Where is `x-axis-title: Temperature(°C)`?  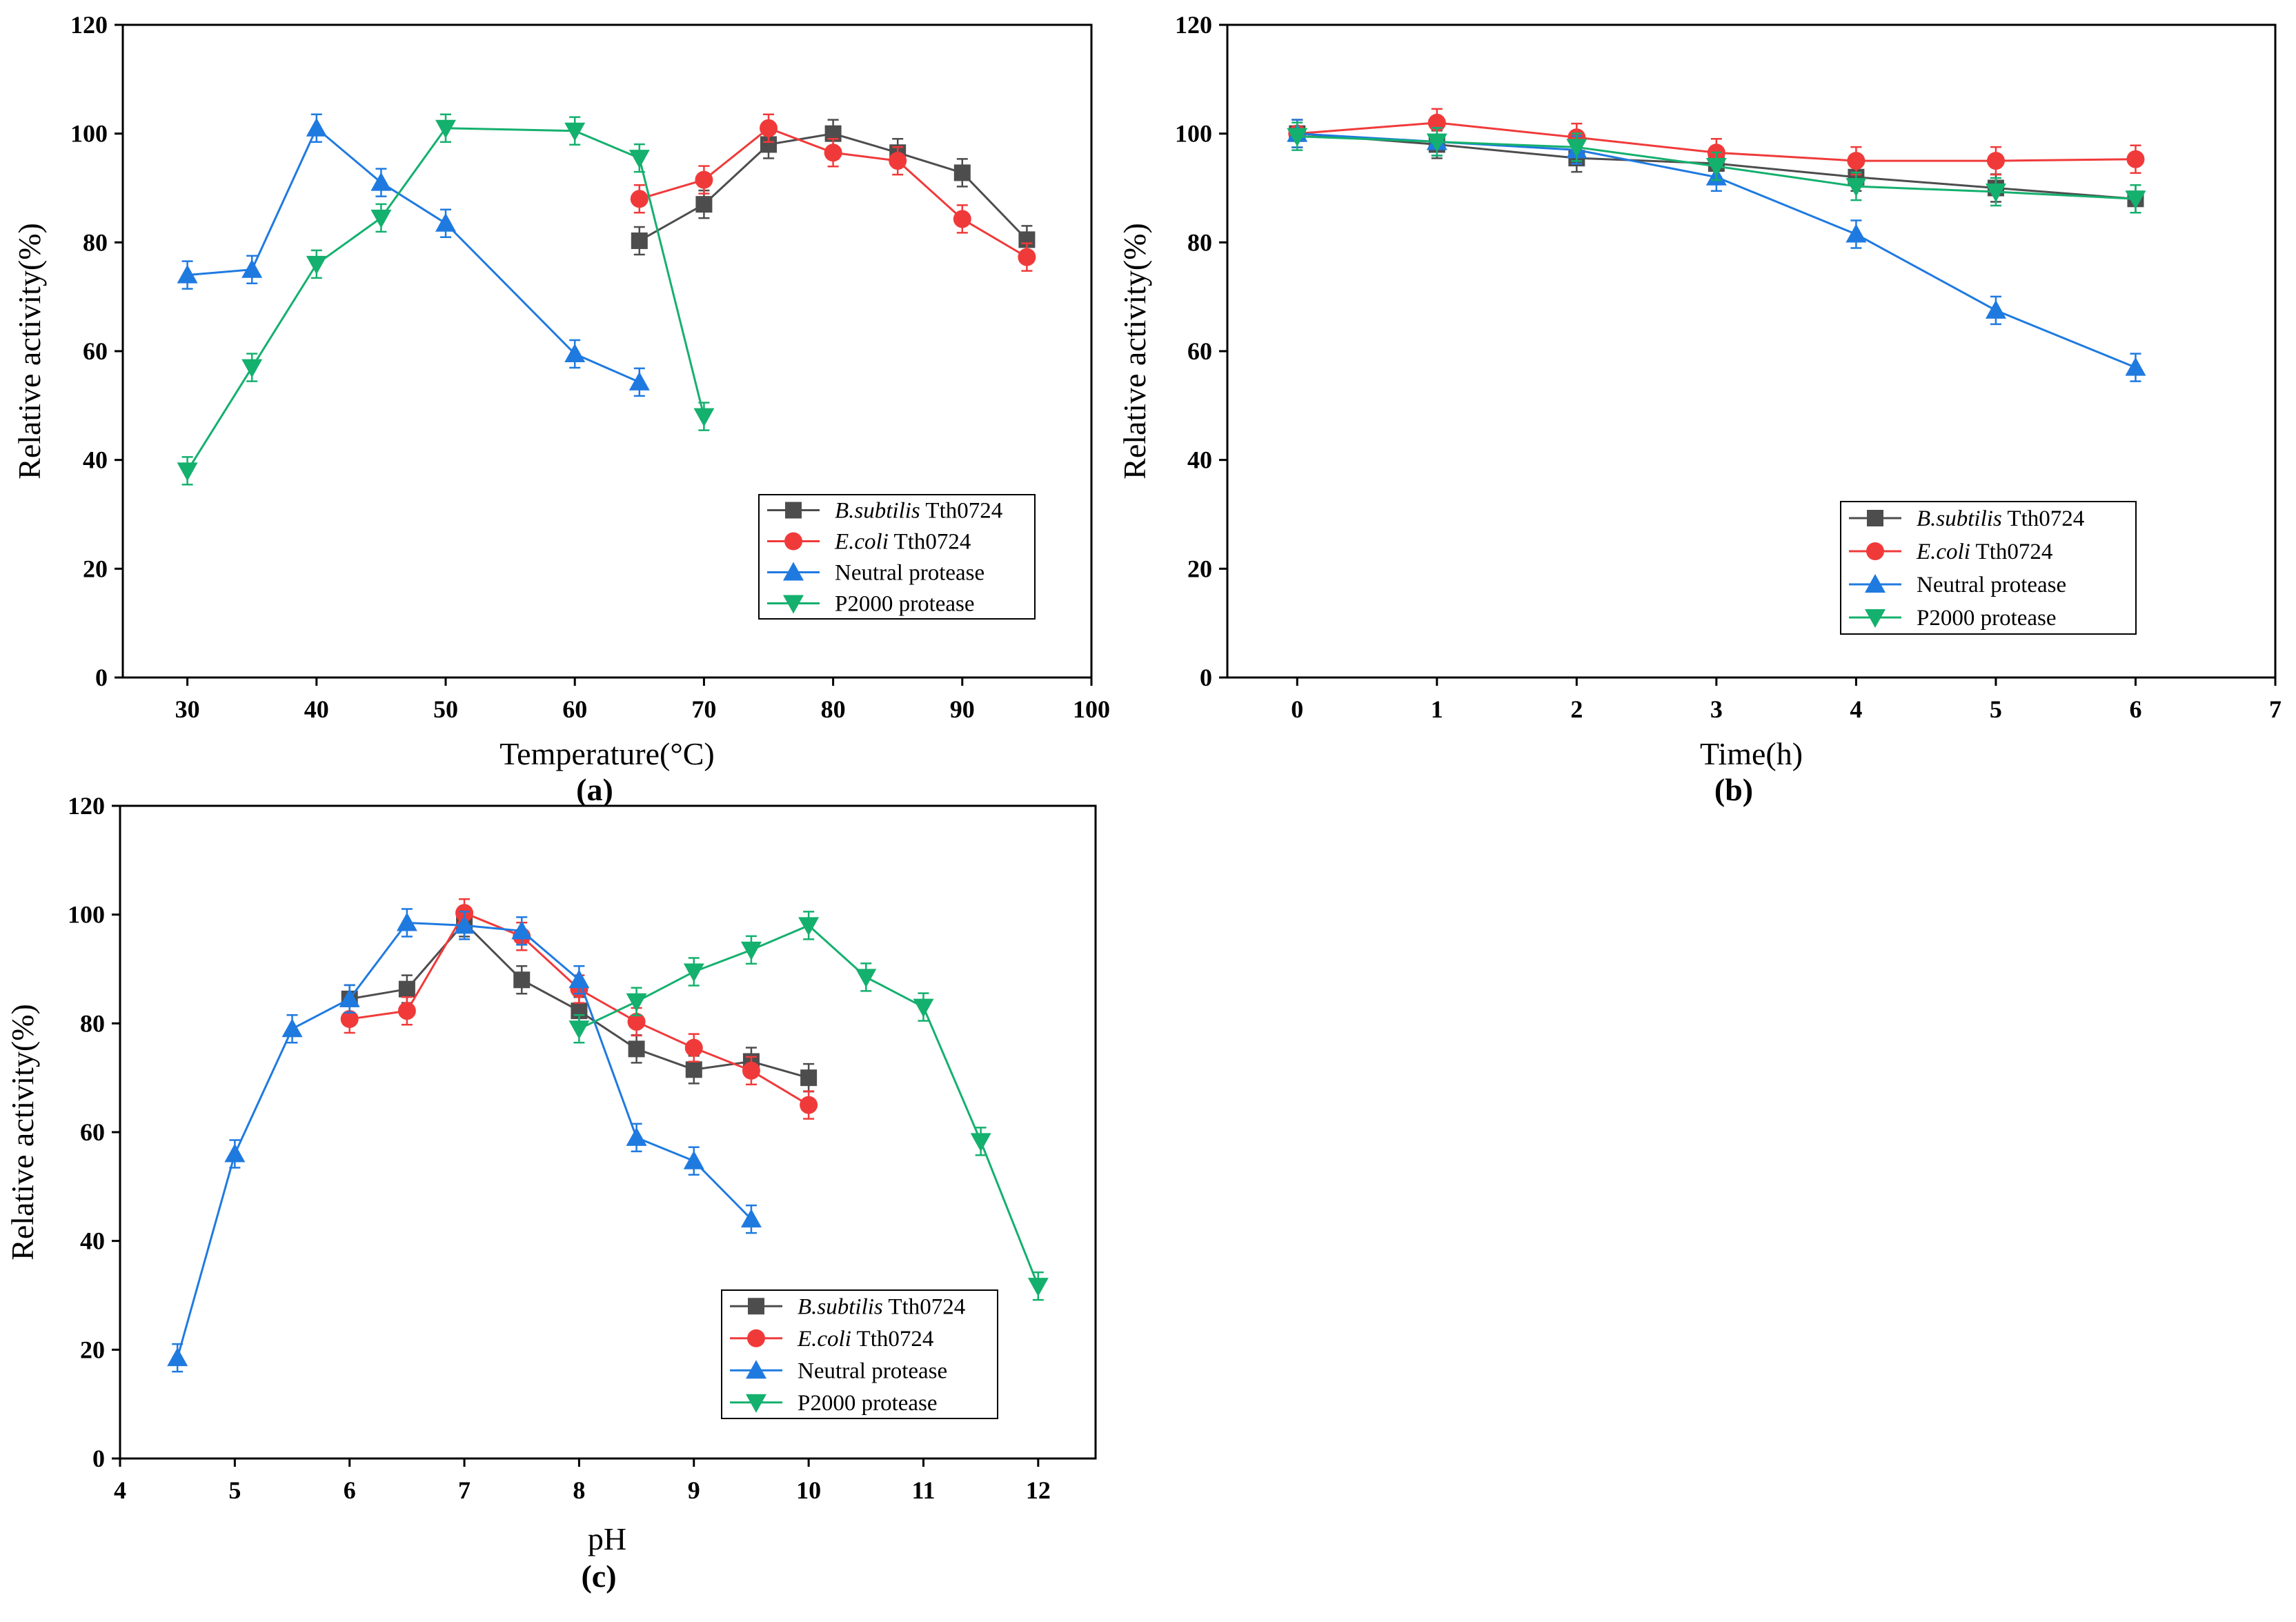
x-axis-title: Temperature(°C) is located at coordinates (606, 753).